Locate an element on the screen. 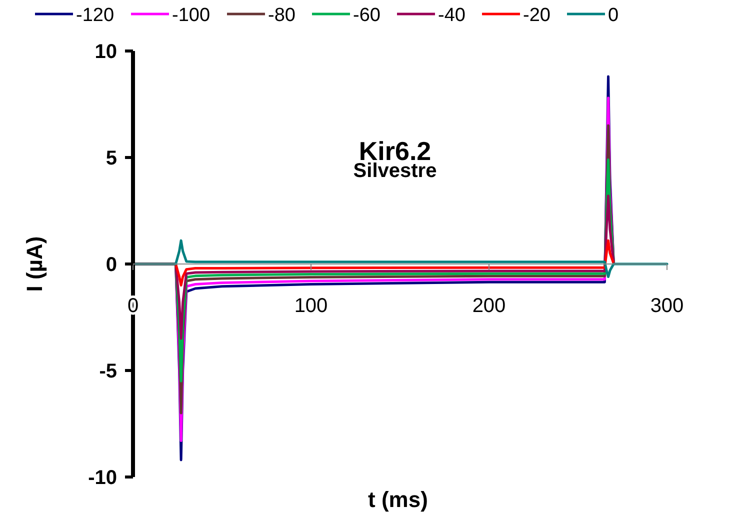 Image resolution: width=730 pixels, height=517 pixels. y-tick-label: -10 is located at coordinates (102, 478).